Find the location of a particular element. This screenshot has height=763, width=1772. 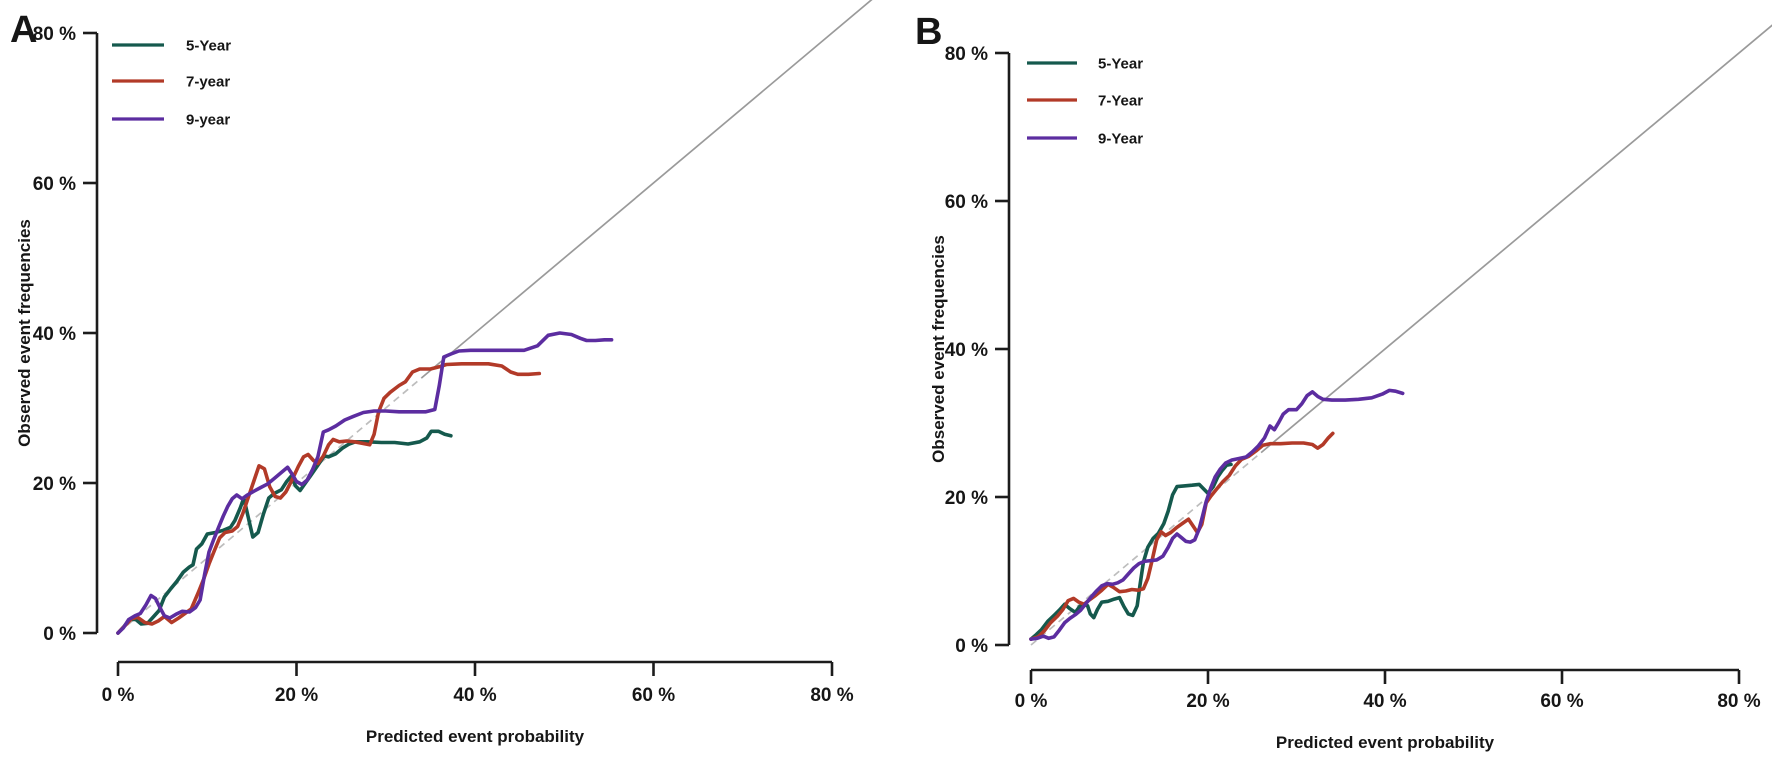

panel-b-series-line-9-year is located at coordinates (1217, 514).